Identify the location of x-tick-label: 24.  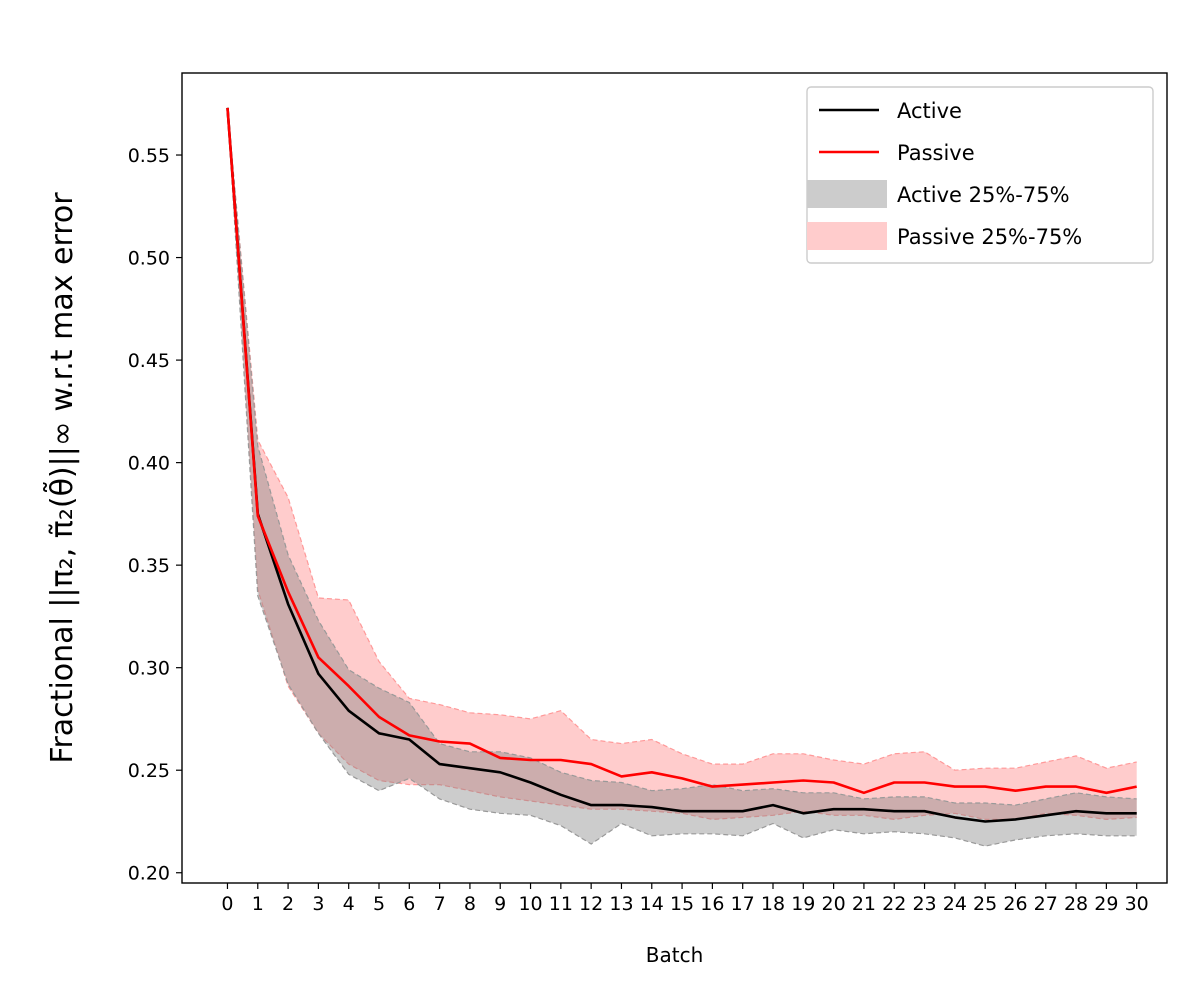
(955, 904).